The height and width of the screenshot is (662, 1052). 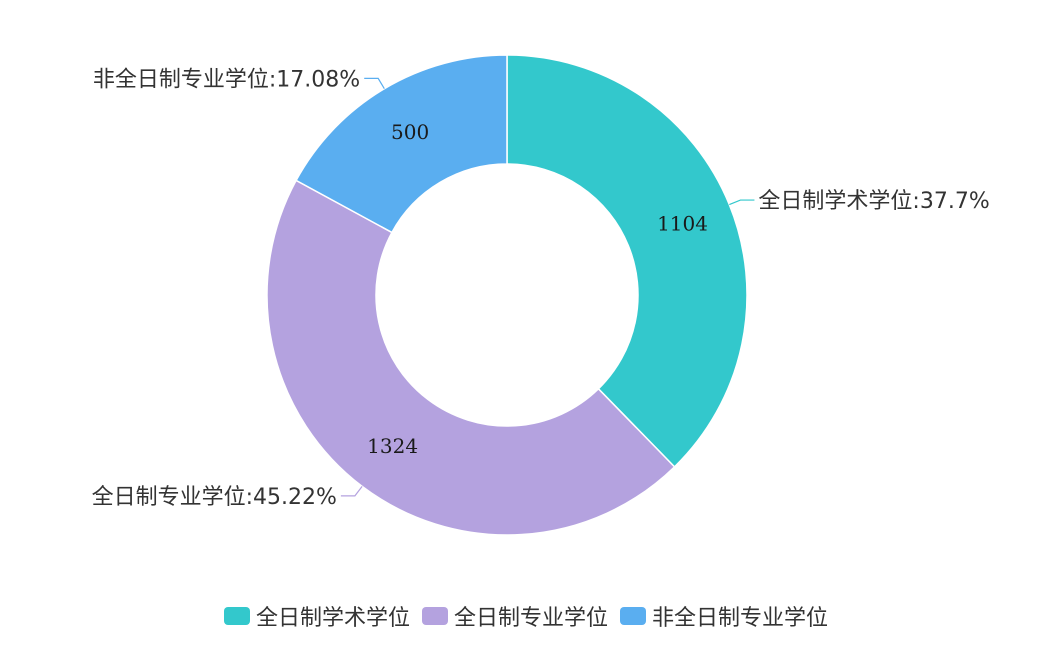 What do you see at coordinates (410, 132) in the screenshot?
I see `slice-value-label-3: 500` at bounding box center [410, 132].